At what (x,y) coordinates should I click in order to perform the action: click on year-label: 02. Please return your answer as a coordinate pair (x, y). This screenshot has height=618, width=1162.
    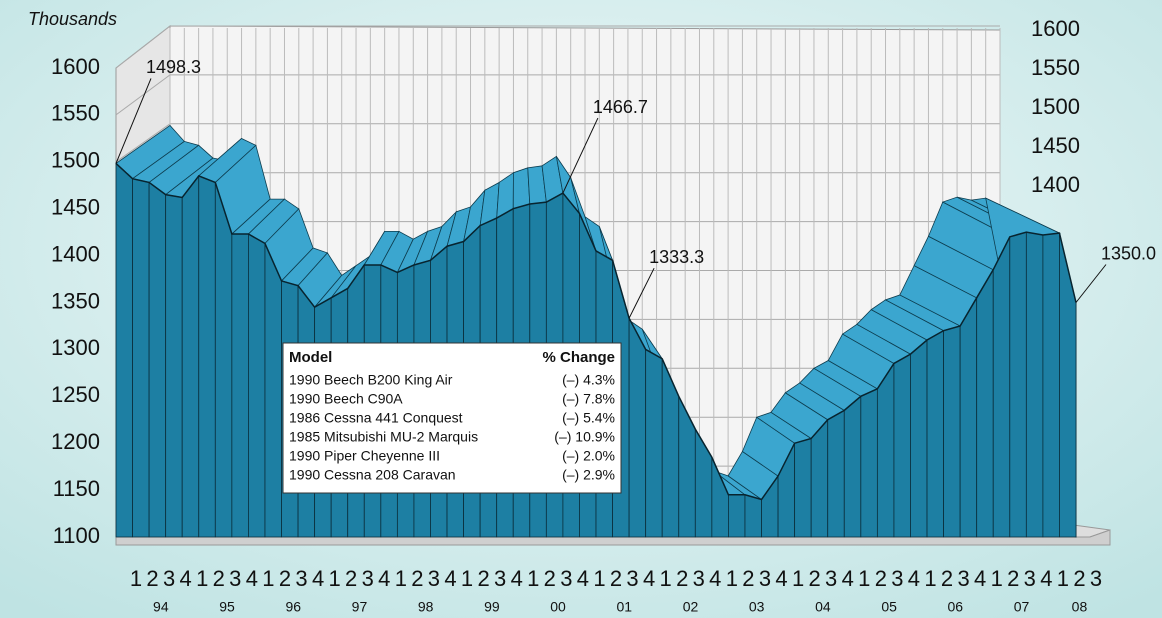
    Looking at the image, I should click on (691, 607).